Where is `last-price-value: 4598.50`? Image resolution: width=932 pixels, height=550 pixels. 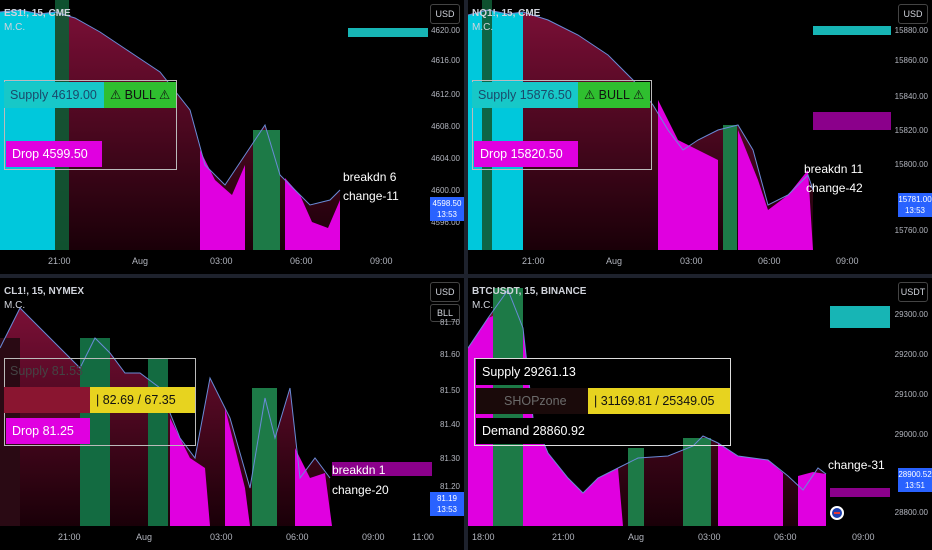 last-price-value: 4598.50 is located at coordinates (447, 203).